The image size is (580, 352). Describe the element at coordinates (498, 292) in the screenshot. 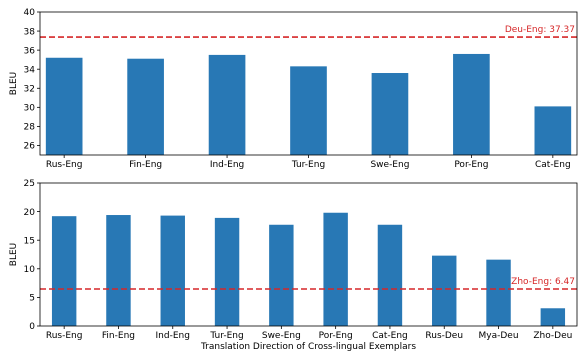

I see `bar-mya-deu` at that location.